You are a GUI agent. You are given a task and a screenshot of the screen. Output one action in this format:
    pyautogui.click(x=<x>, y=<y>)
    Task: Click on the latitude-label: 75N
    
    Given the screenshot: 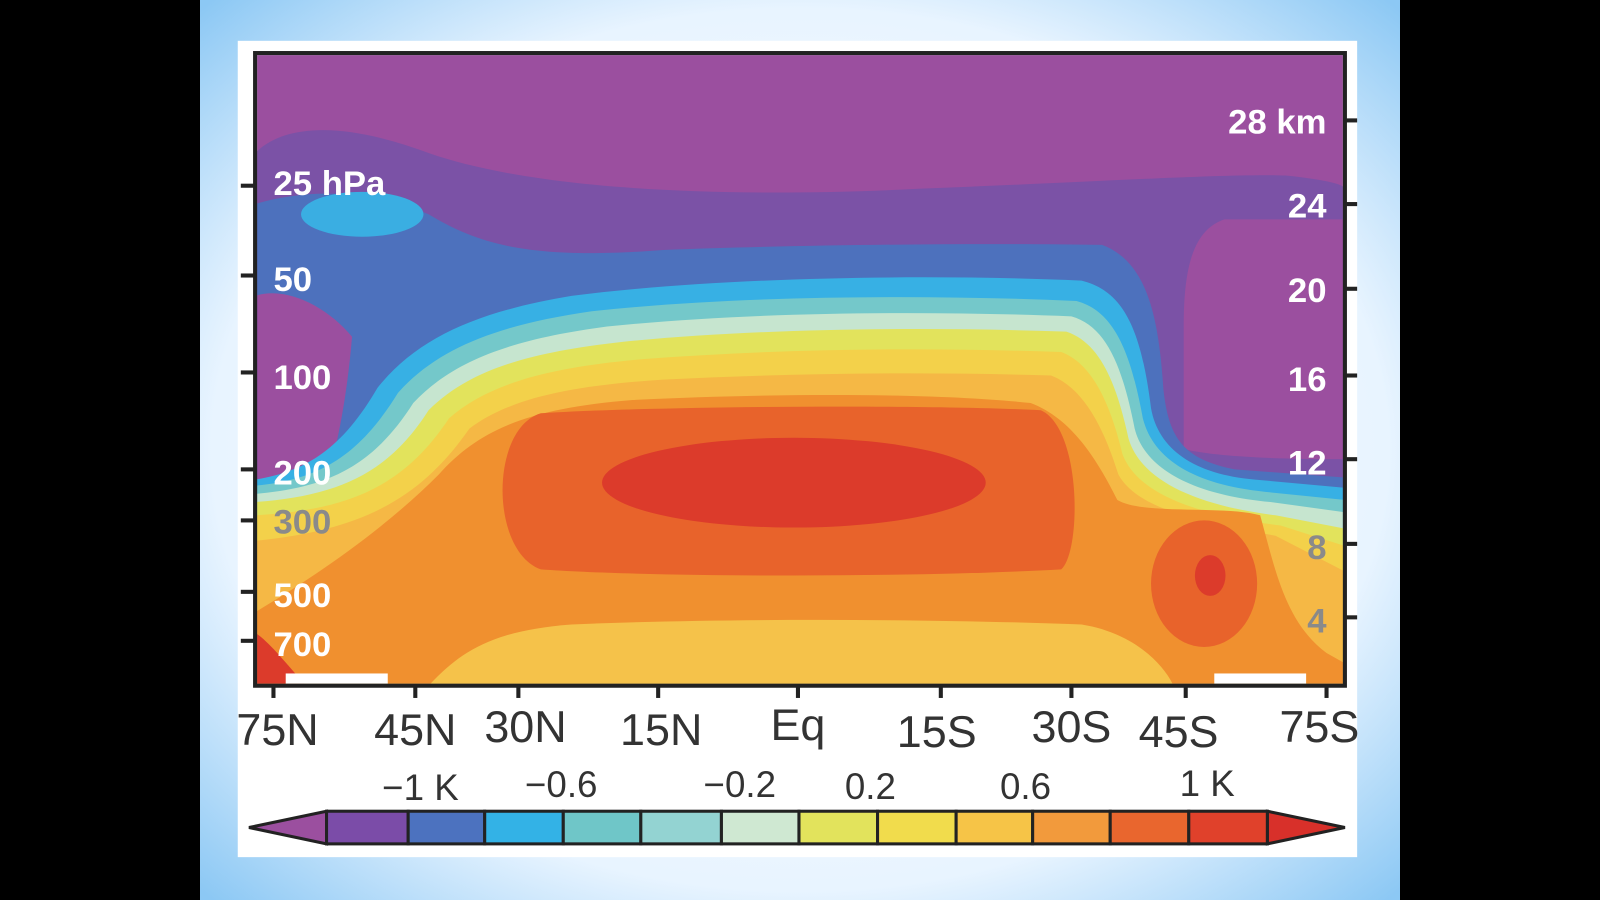 What is the action you would take?
    pyautogui.click(x=277, y=729)
    